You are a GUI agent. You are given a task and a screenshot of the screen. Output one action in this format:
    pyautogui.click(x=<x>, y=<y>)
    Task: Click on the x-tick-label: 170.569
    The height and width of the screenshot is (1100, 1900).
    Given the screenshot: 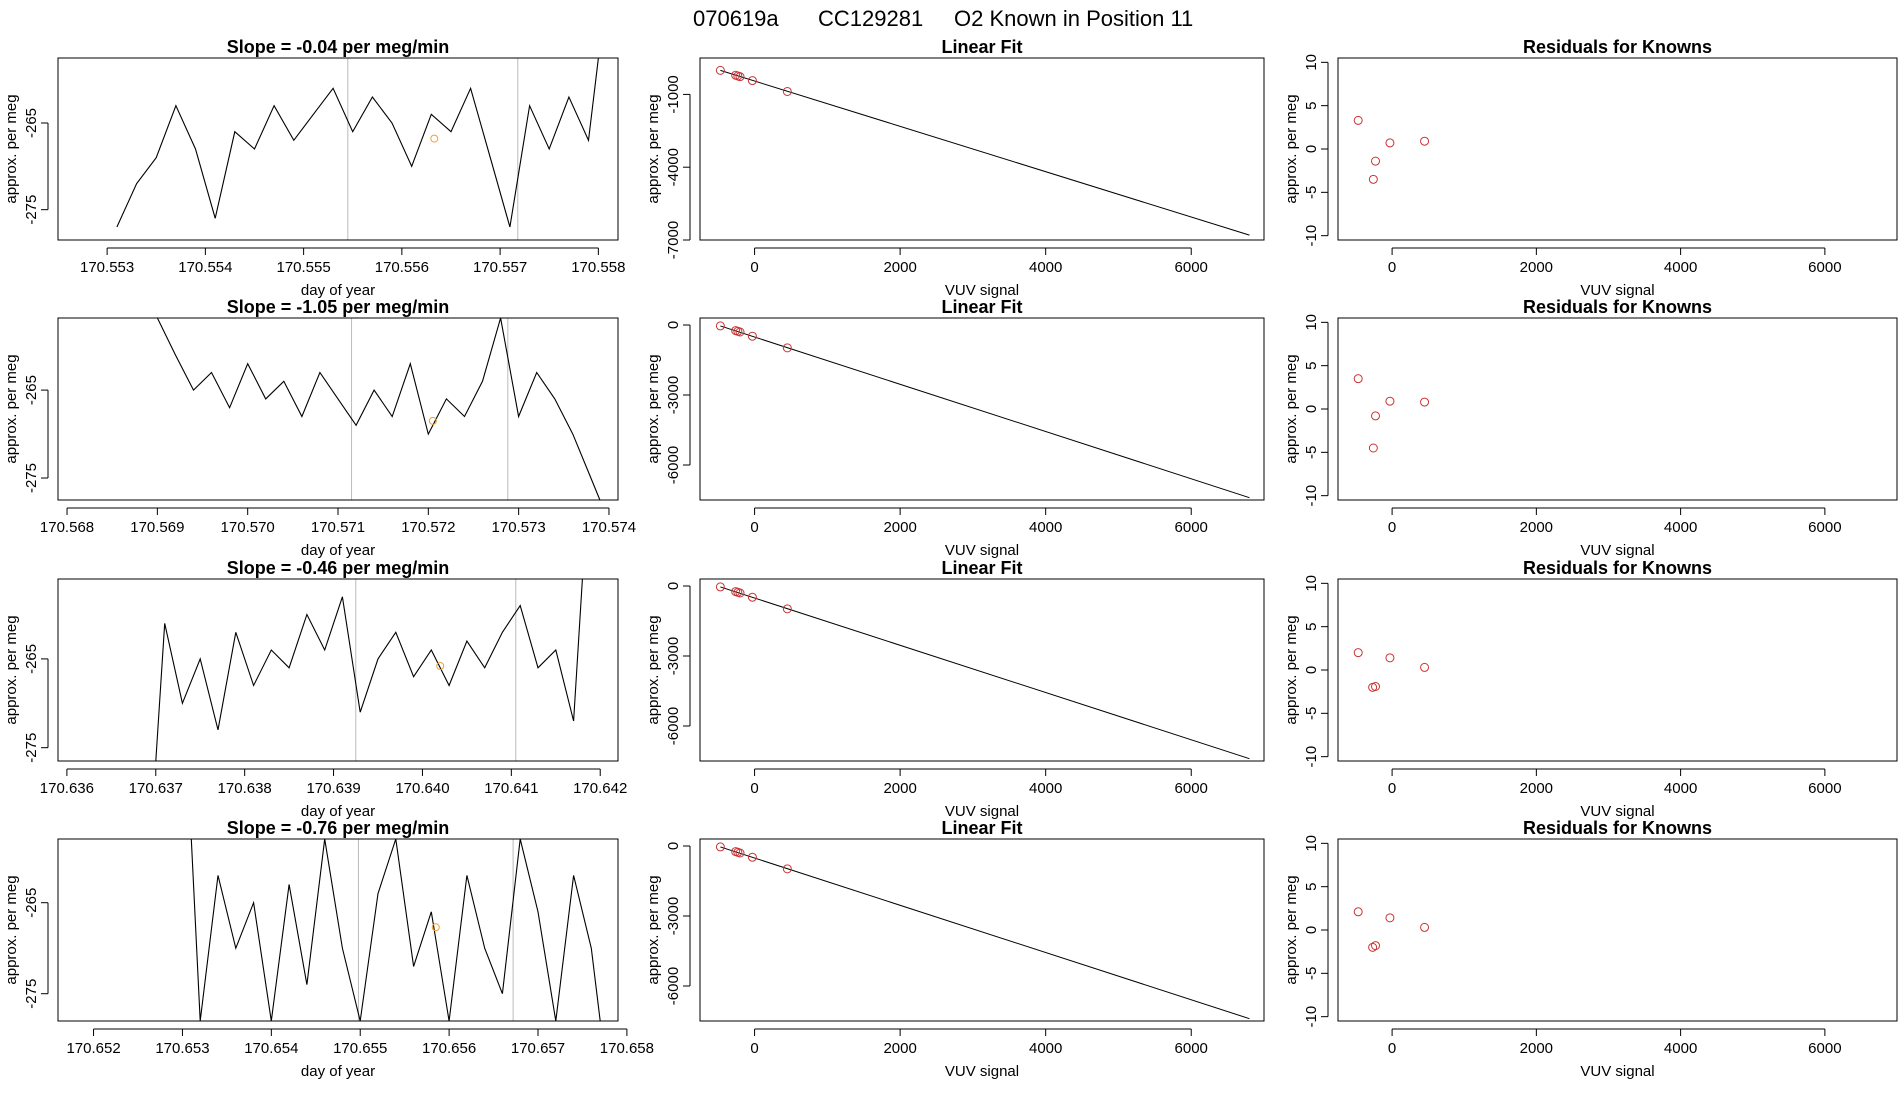 What is the action you would take?
    pyautogui.click(x=157, y=527)
    